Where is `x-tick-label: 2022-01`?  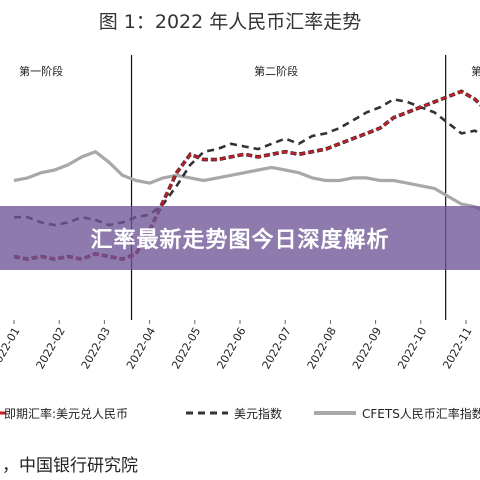
x-tick-label: 2022-01 is located at coordinates (11, 348).